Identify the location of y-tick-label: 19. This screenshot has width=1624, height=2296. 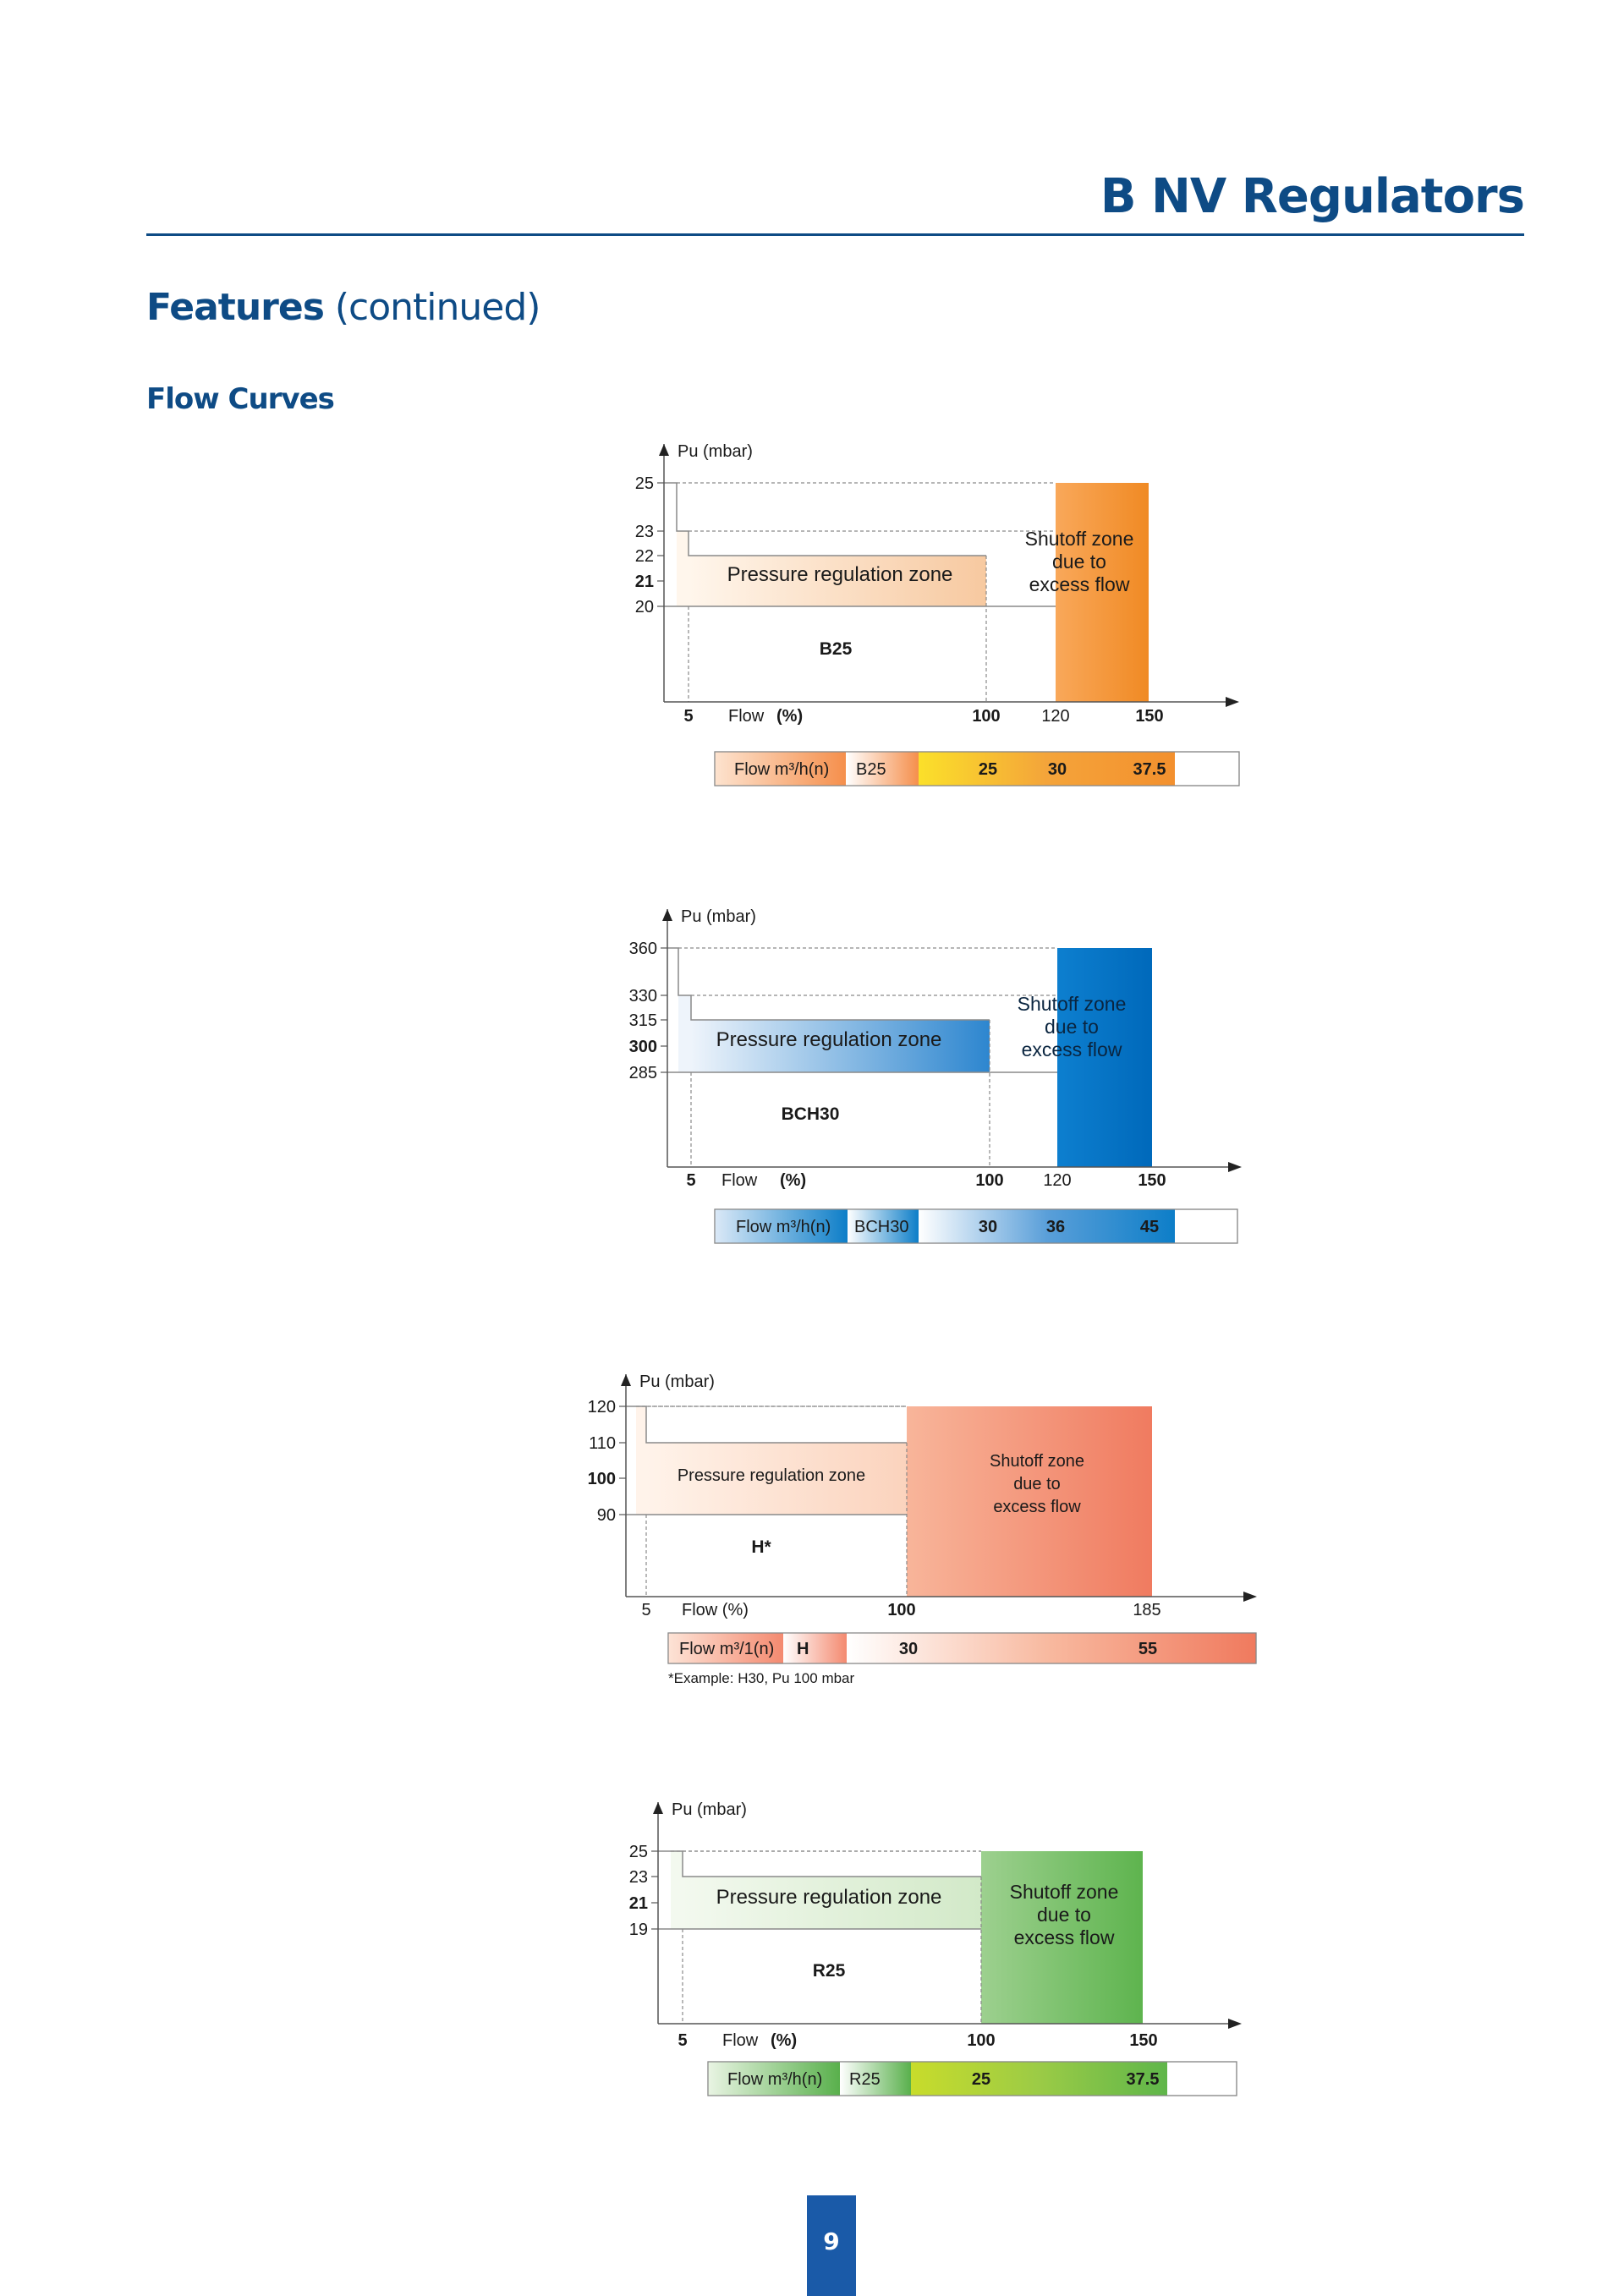
(639, 1930).